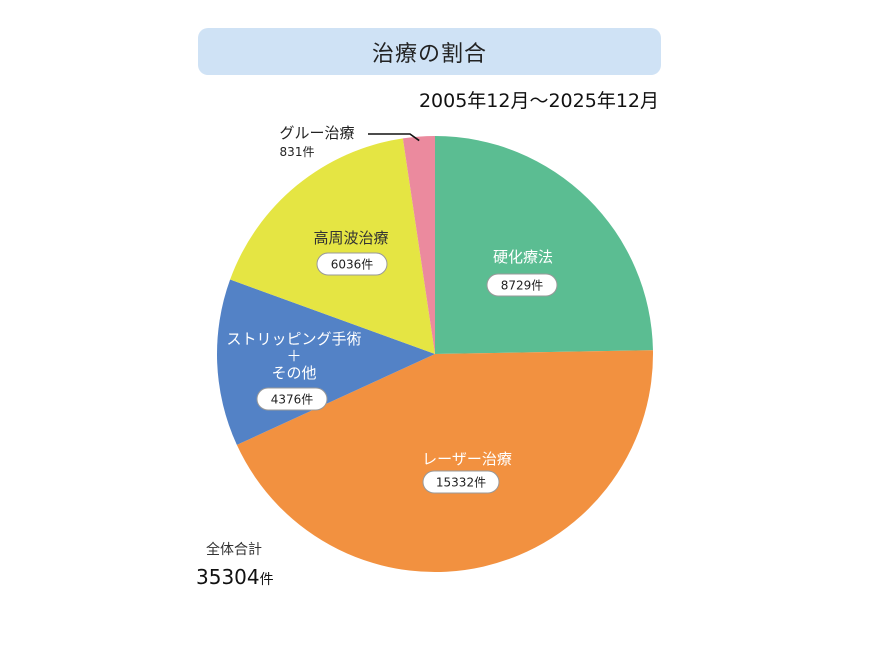 The width and height of the screenshot is (871, 657). Describe the element at coordinates (523, 257) in the screenshot. I see `slice-label-hardening: 硬化療法` at that location.